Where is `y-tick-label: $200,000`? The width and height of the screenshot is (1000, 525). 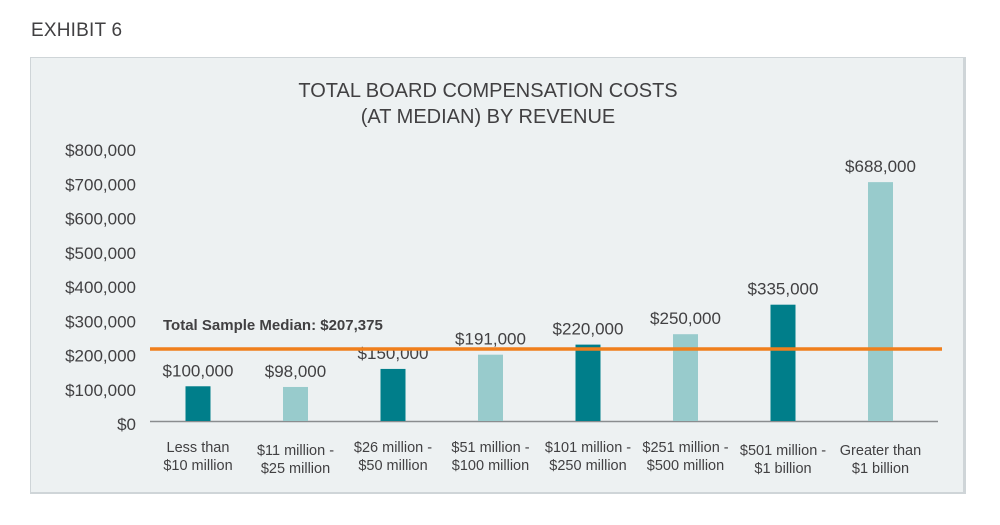 y-tick-label: $200,000 is located at coordinates (100, 356).